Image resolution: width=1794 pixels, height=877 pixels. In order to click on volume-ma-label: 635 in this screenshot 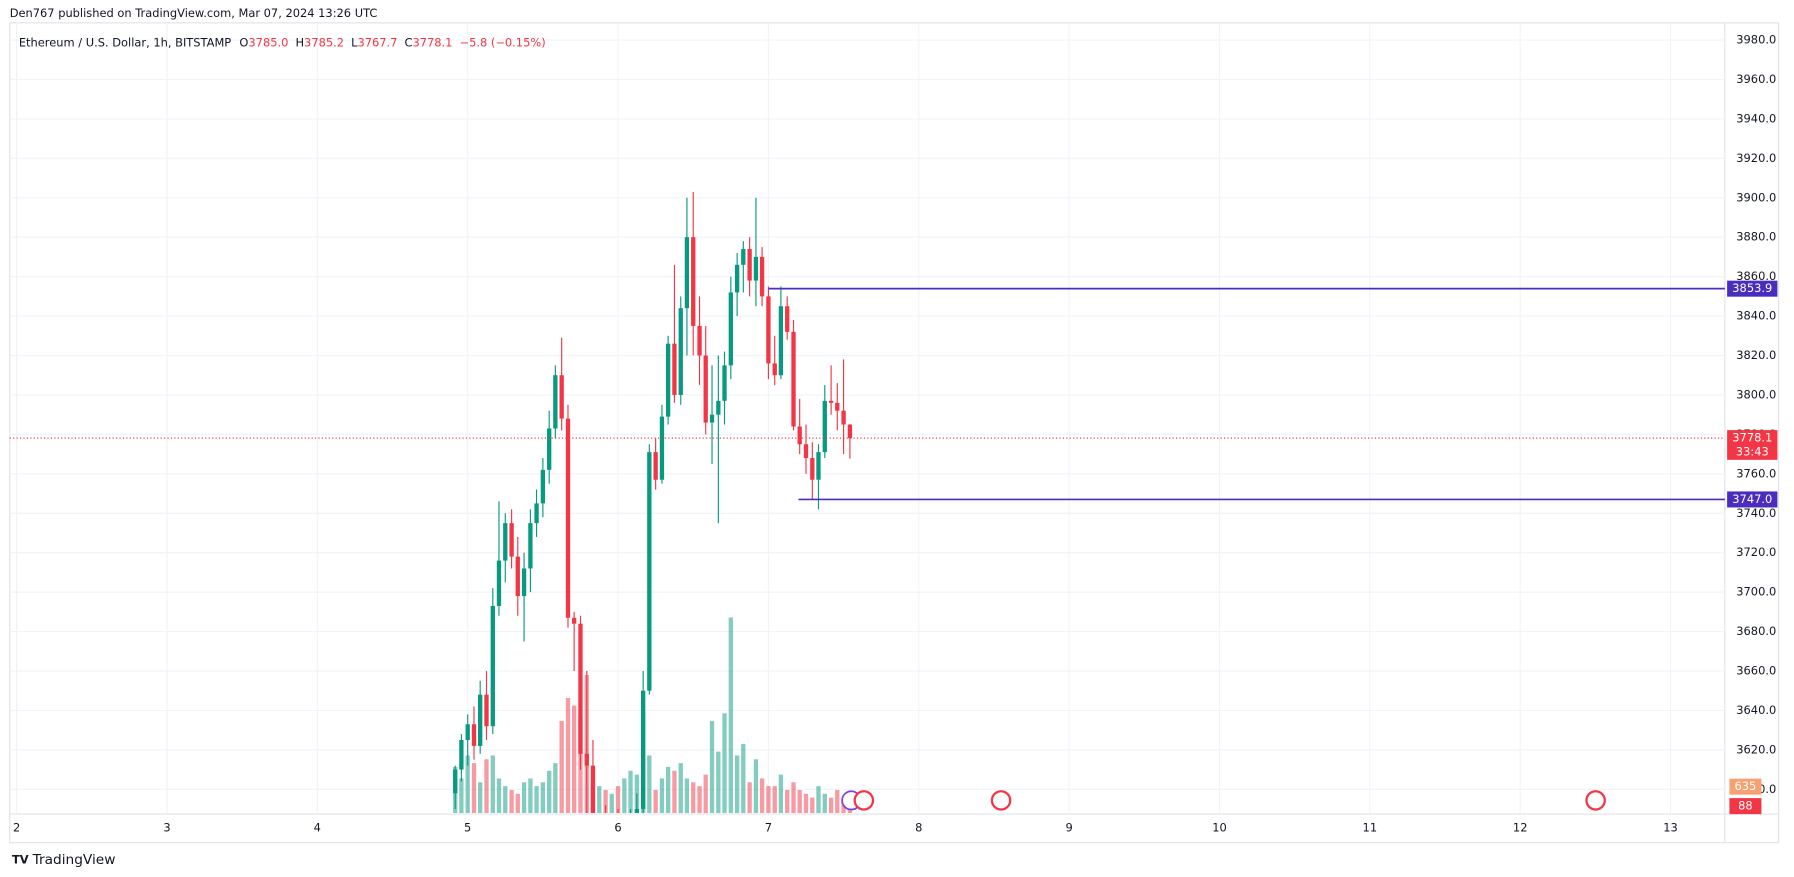, I will do `click(1746, 786)`.